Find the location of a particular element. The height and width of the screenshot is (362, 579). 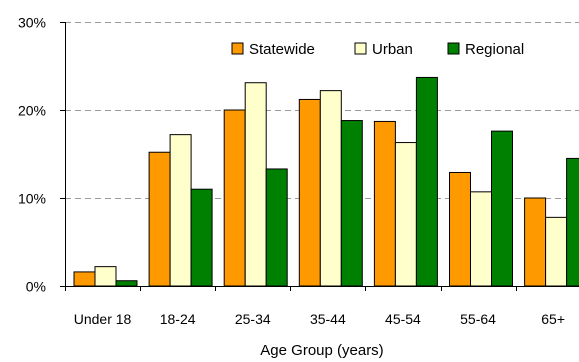

x-tick-labels: Under 18 18-24 25-34 35-44 45-54 55-64 65+ is located at coordinates (319, 319).